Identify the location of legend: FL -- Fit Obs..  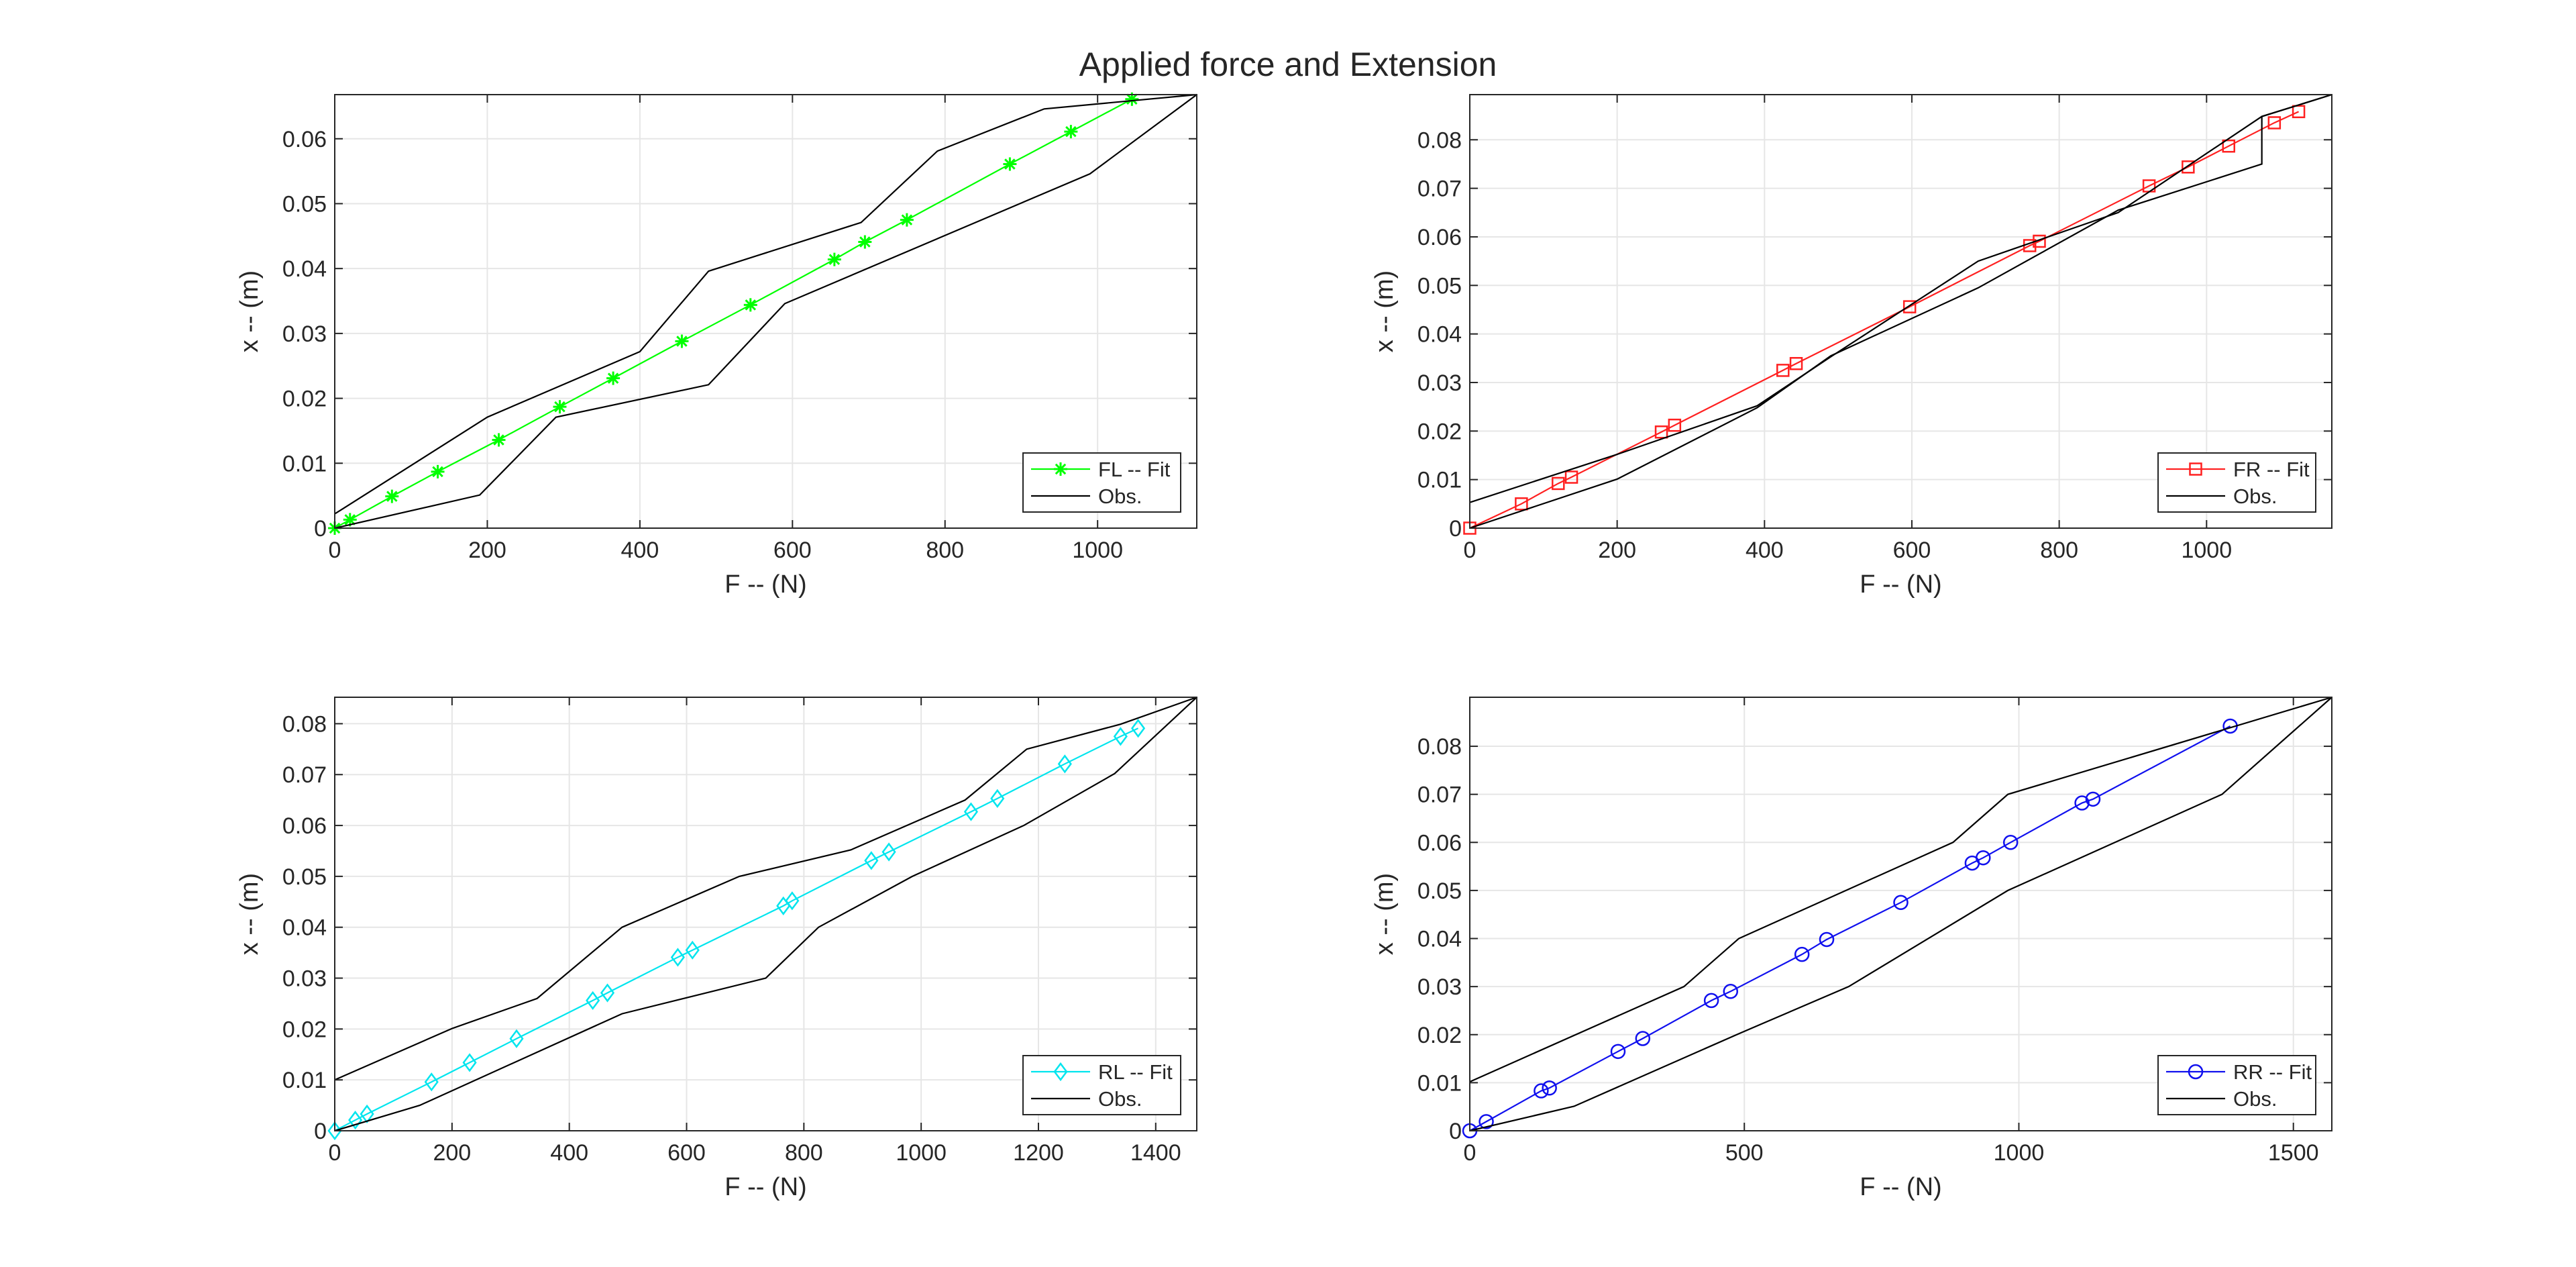
(1101, 482).